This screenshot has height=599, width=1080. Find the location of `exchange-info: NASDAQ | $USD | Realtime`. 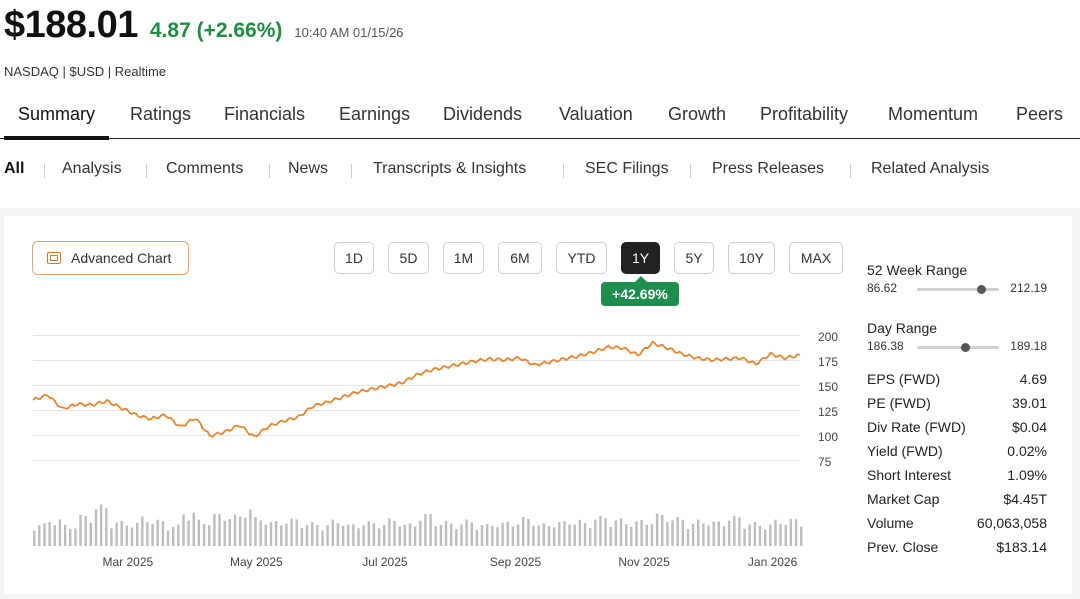

exchange-info: NASDAQ | $USD | Realtime is located at coordinates (85, 71).